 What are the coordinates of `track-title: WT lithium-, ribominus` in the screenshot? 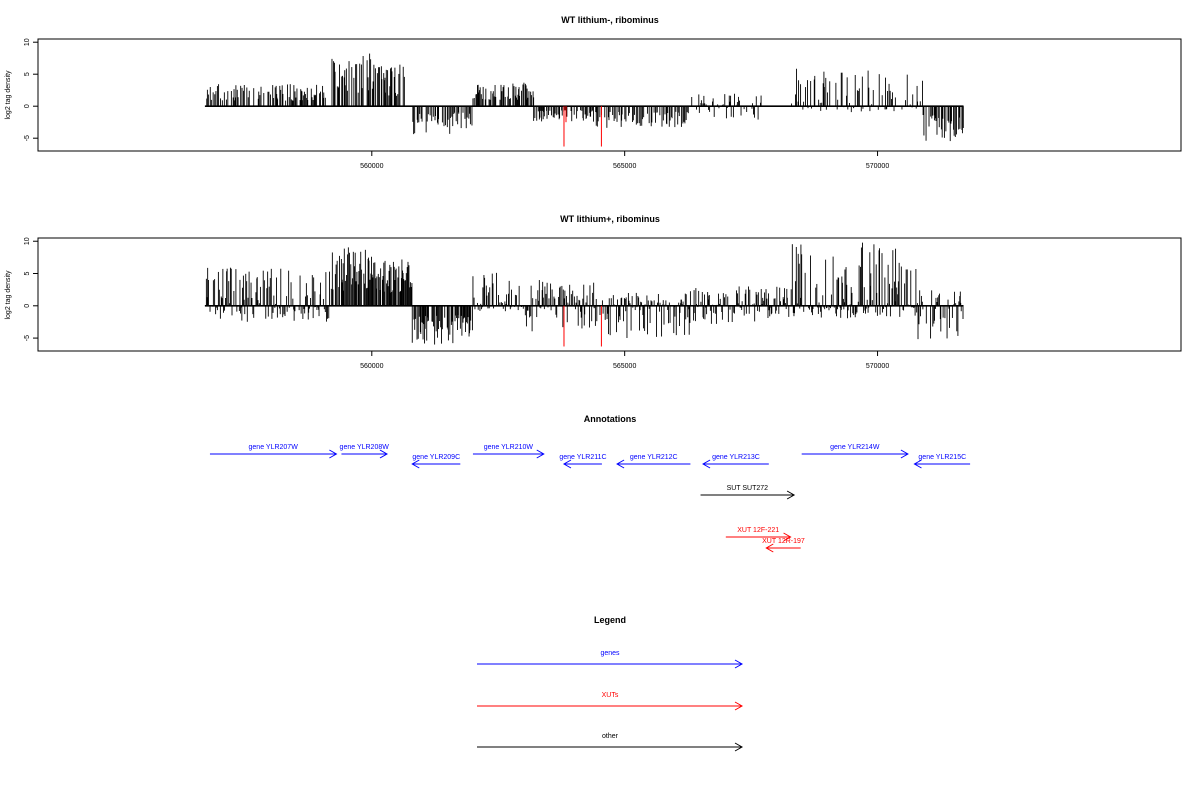 It's located at (610, 20).